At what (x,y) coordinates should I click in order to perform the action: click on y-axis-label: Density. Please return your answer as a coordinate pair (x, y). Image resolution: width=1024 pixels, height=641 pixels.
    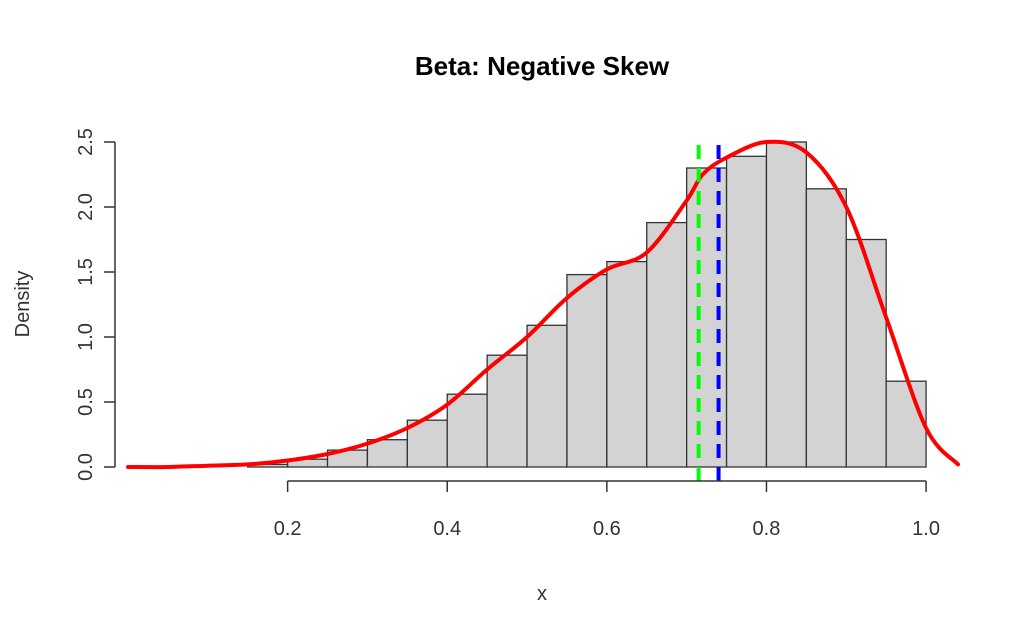
    Looking at the image, I should click on (23, 304).